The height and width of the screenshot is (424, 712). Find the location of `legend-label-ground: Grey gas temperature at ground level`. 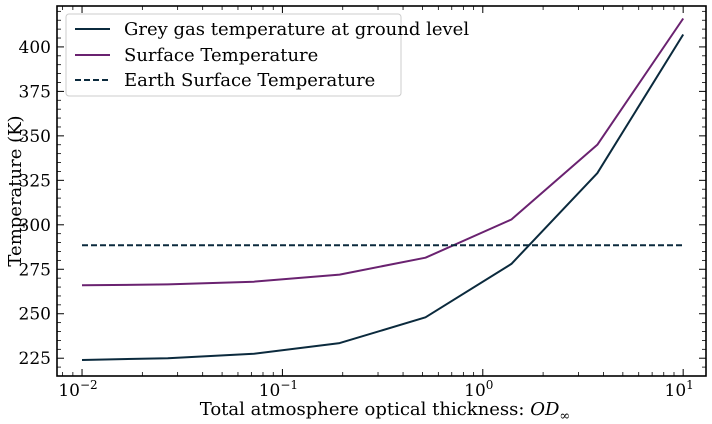

legend-label-ground: Grey gas temperature at ground level is located at coordinates (296, 29).